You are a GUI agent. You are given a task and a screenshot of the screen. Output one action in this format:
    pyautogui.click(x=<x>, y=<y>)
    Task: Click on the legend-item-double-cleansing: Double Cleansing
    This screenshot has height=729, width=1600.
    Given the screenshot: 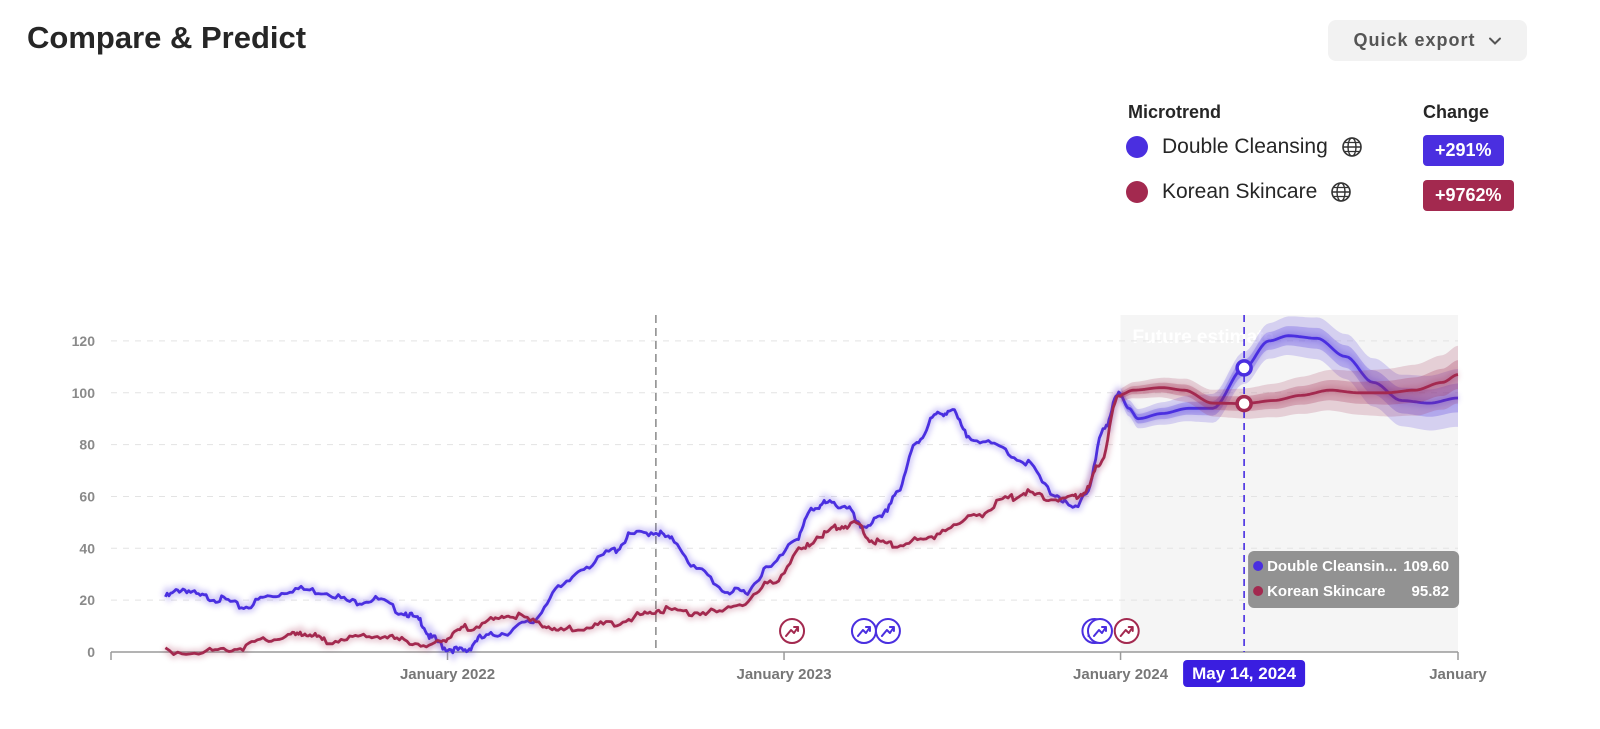 What is the action you would take?
    pyautogui.click(x=1245, y=147)
    